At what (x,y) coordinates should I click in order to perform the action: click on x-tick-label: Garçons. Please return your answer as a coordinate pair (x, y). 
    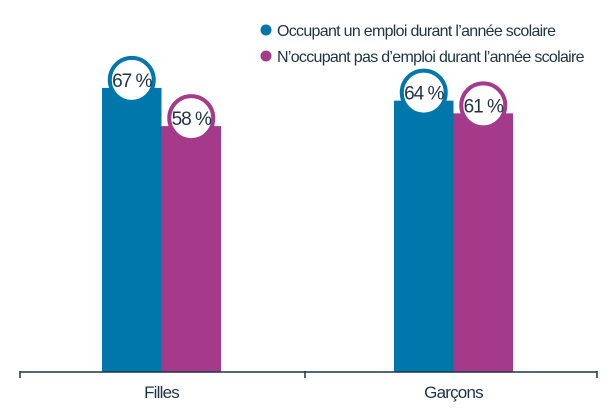
    Looking at the image, I should click on (453, 392).